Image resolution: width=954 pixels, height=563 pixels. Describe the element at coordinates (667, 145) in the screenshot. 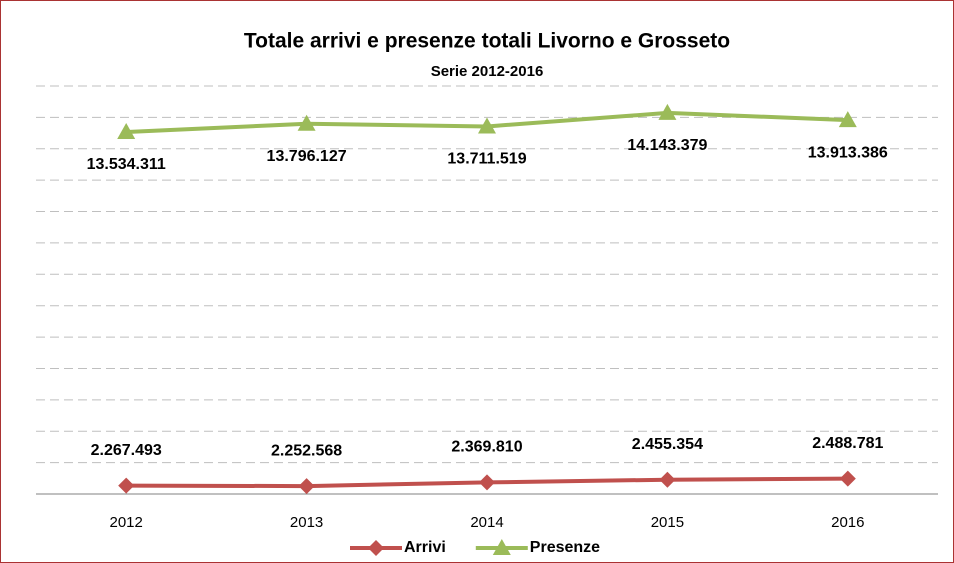

I see `data-label: 14.143.379` at that location.